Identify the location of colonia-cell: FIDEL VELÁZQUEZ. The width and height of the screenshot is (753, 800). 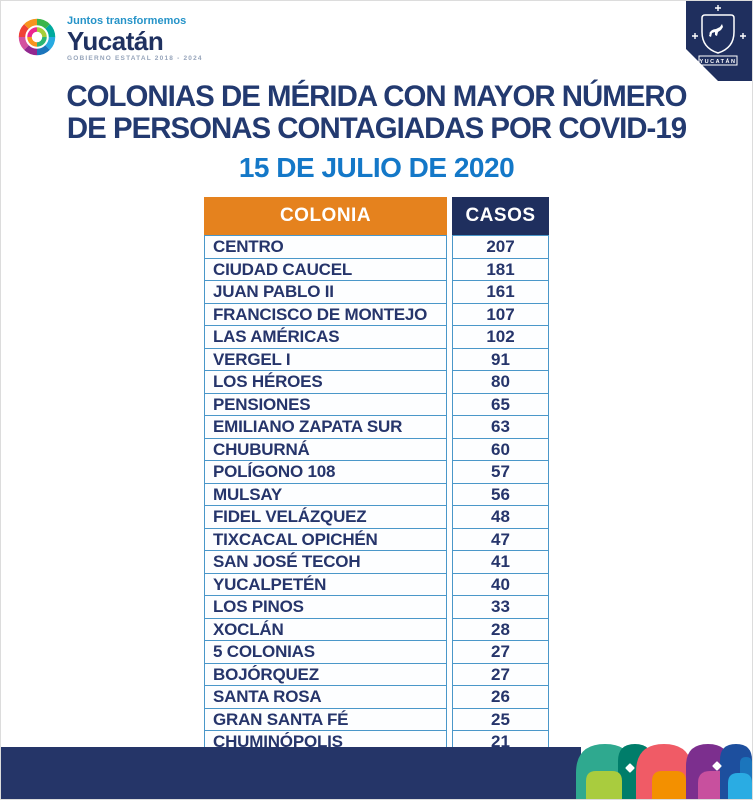
(325, 517).